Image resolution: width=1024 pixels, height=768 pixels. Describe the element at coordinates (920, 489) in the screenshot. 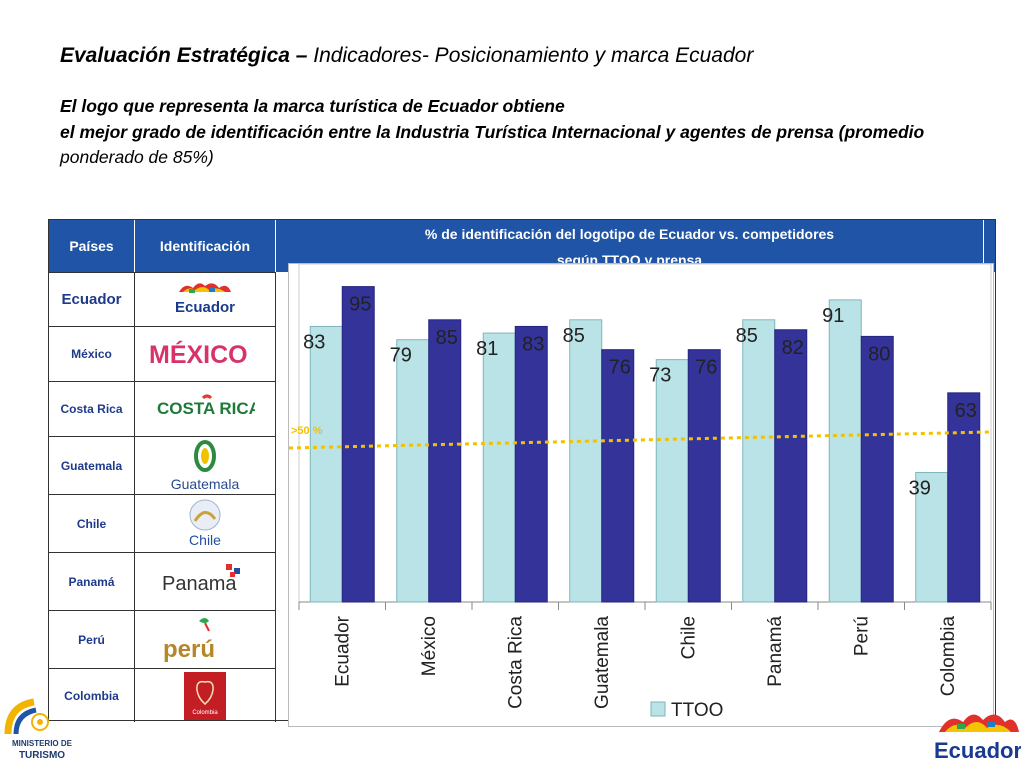

I see `data-label: 39` at that location.